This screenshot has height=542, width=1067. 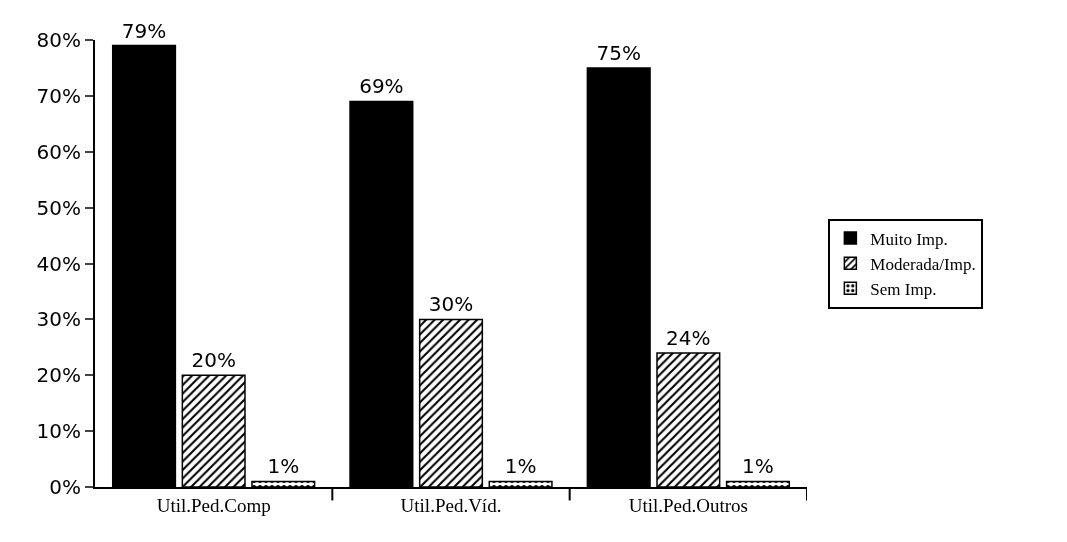 What do you see at coordinates (213, 360) in the screenshot?
I see `data-label: 20%` at bounding box center [213, 360].